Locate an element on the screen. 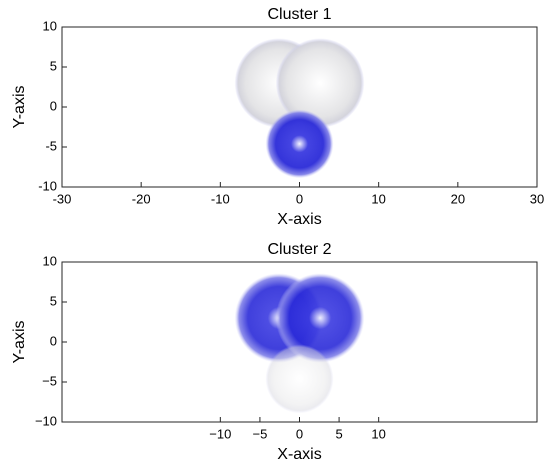  x-tick-label: −5 is located at coordinates (260, 433).